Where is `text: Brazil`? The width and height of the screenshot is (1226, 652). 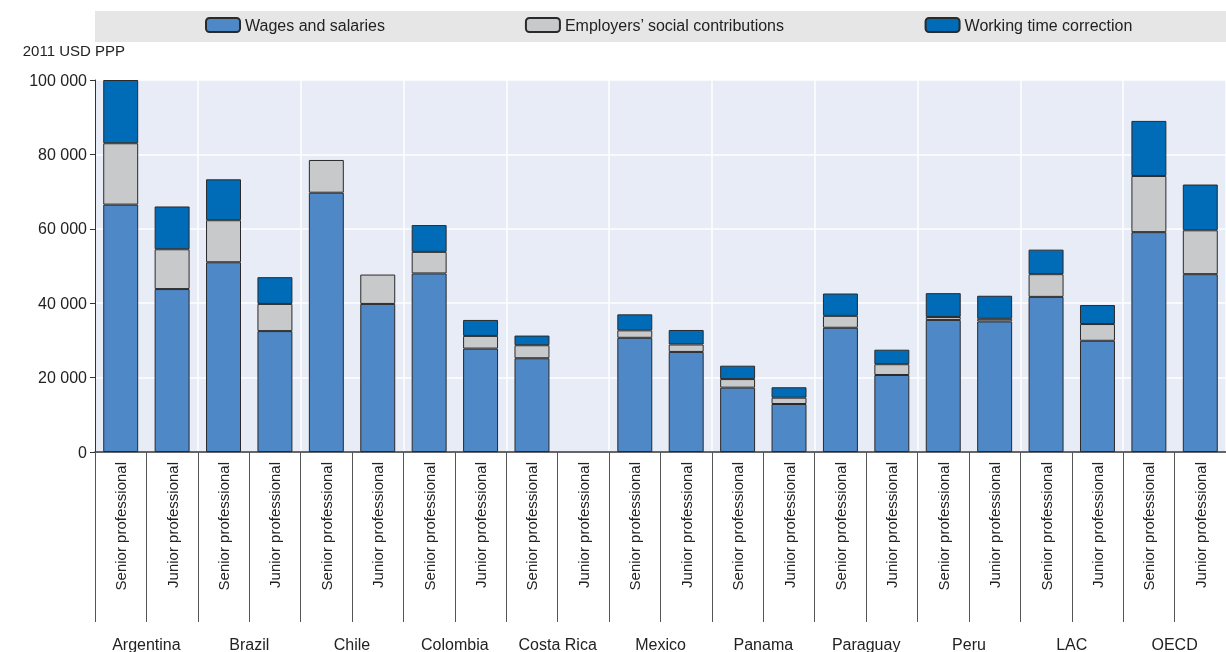
text: Brazil is located at coordinates (249, 643).